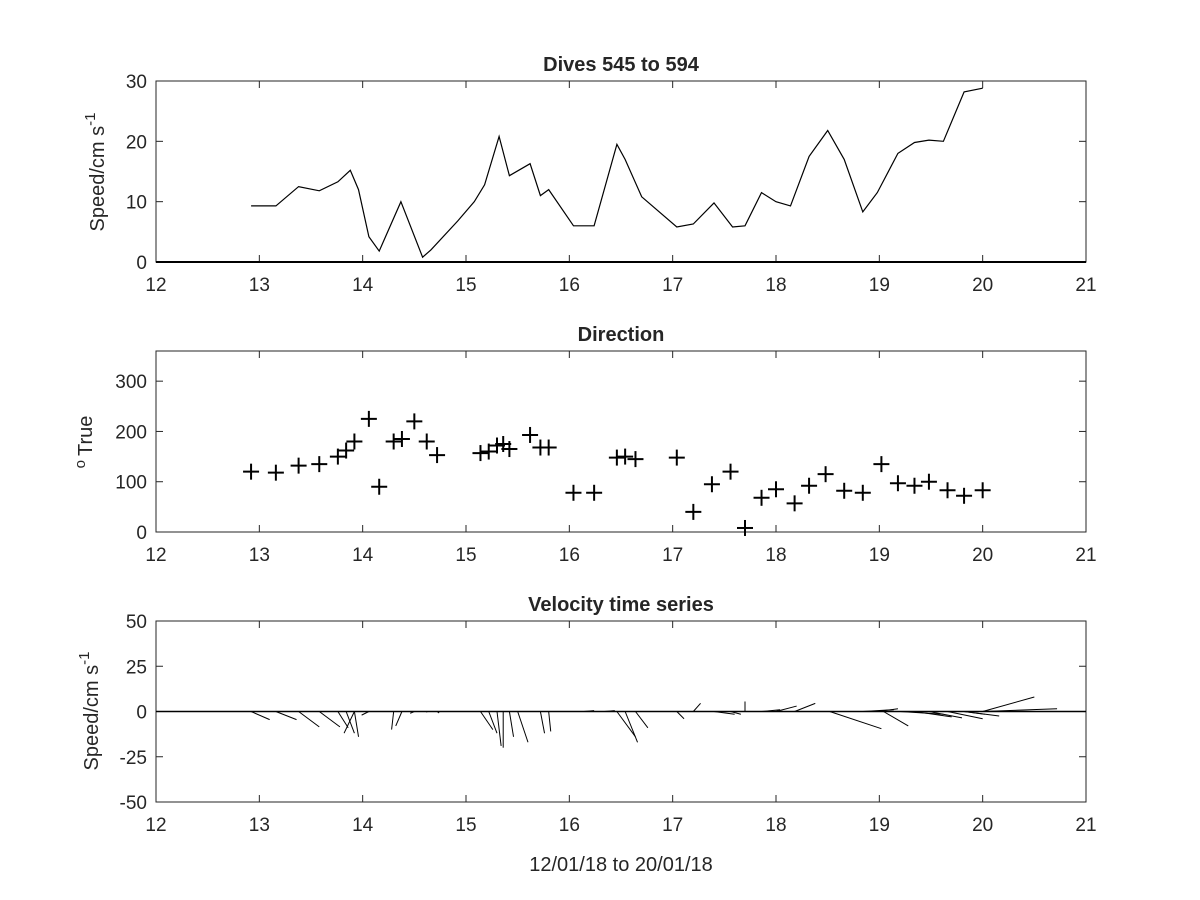  What do you see at coordinates (259, 285) in the screenshot?
I see `speed-xtick-label: 13` at bounding box center [259, 285].